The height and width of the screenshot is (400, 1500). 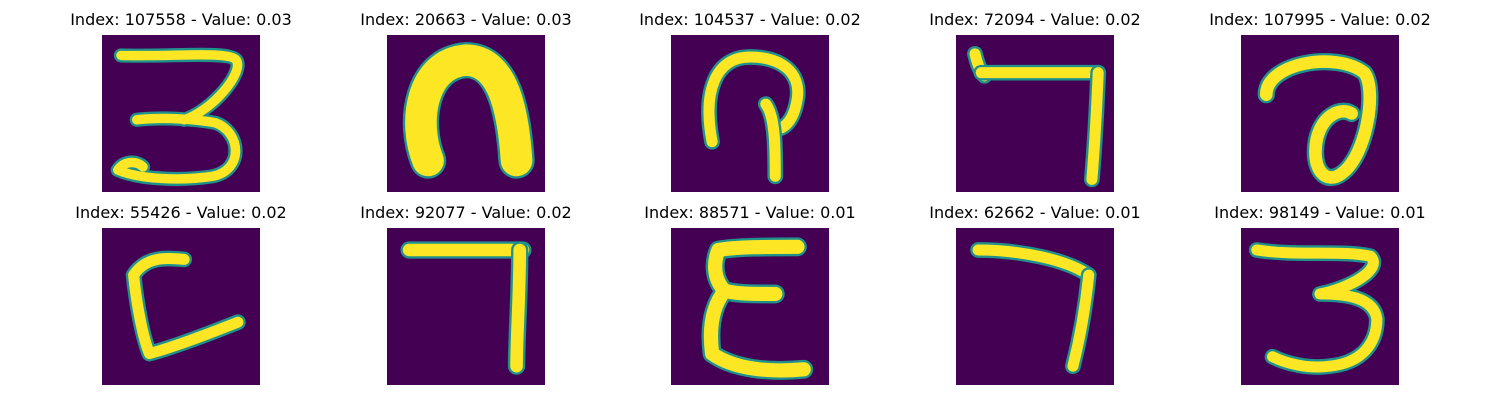 I want to click on sample-panel: Index: 55426 - Value: 0.02, so click(x=181, y=298).